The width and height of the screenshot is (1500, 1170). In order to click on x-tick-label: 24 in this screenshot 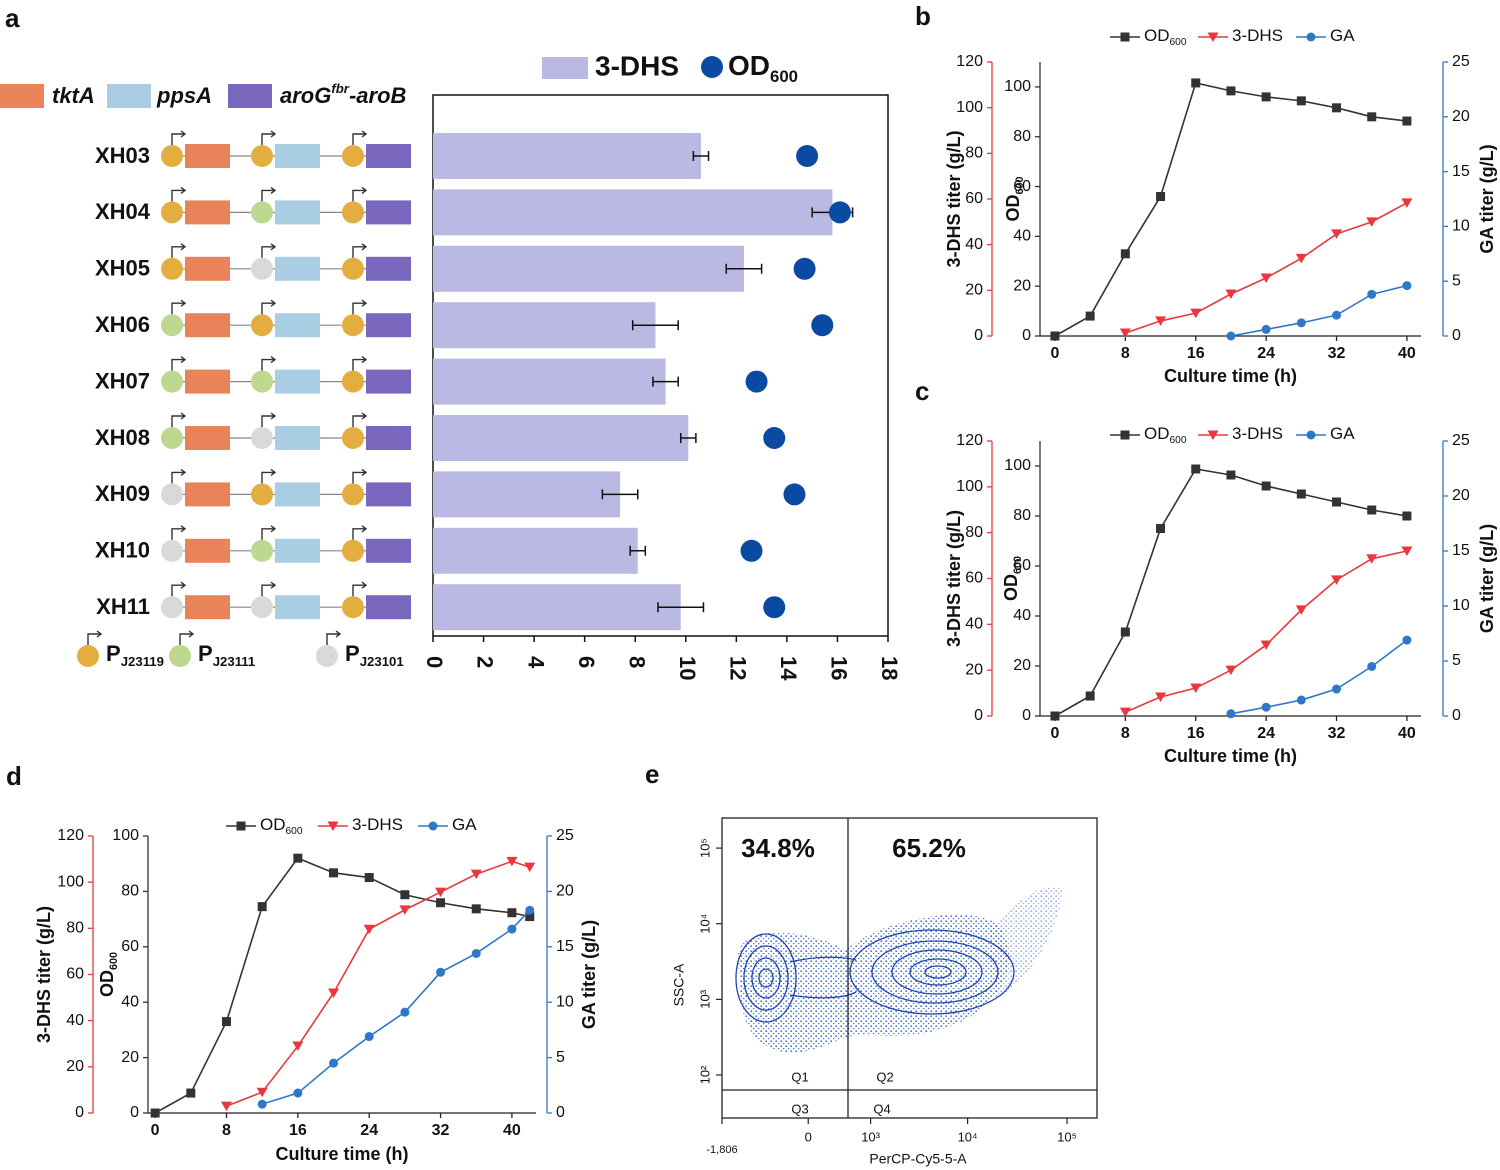, I will do `click(1266, 733)`.